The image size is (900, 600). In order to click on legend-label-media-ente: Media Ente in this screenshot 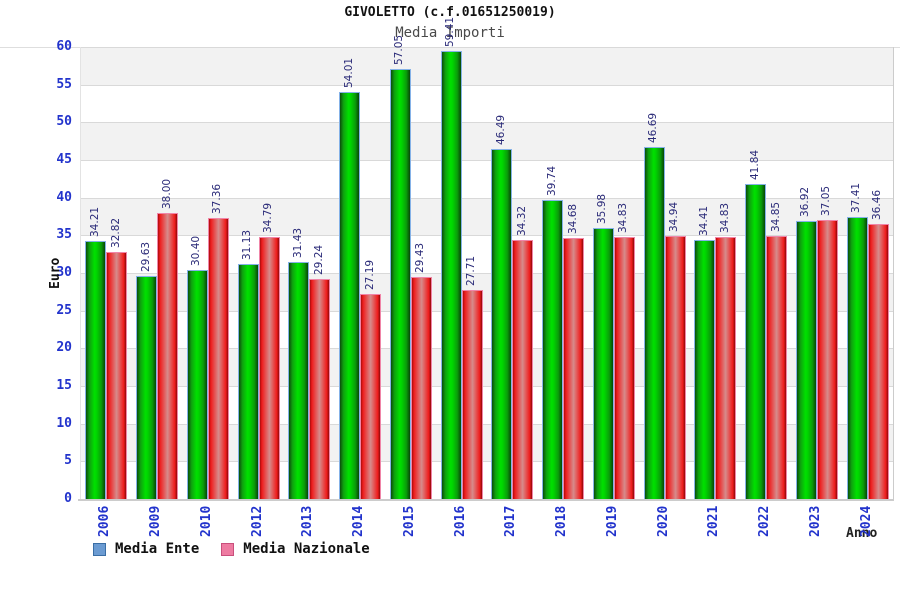, I will do `click(157, 549)`.